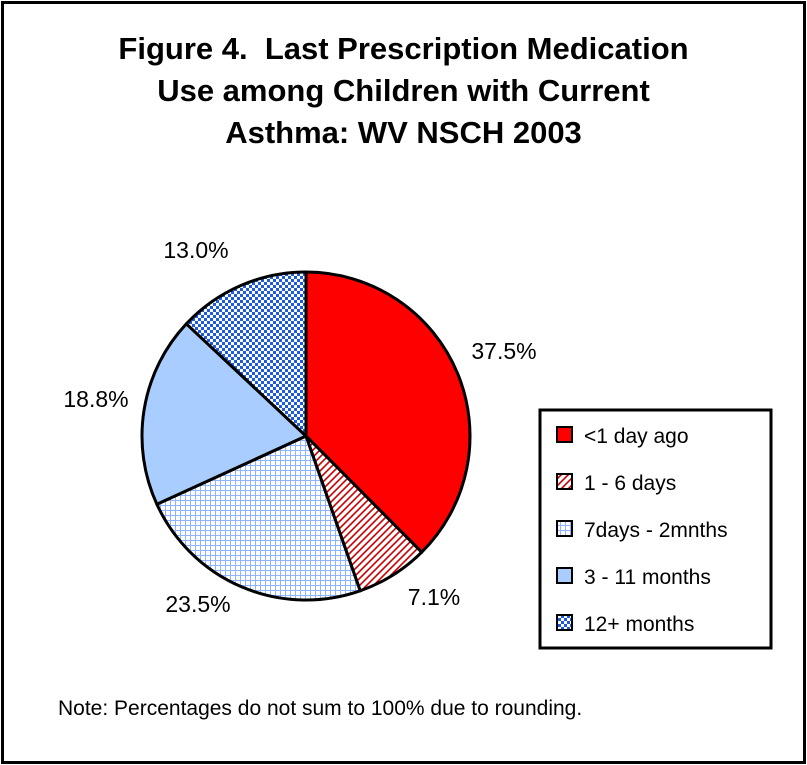 This screenshot has width=807, height=765. Describe the element at coordinates (647, 577) in the screenshot. I see `legend-label-4: 3 - 11 months` at that location.